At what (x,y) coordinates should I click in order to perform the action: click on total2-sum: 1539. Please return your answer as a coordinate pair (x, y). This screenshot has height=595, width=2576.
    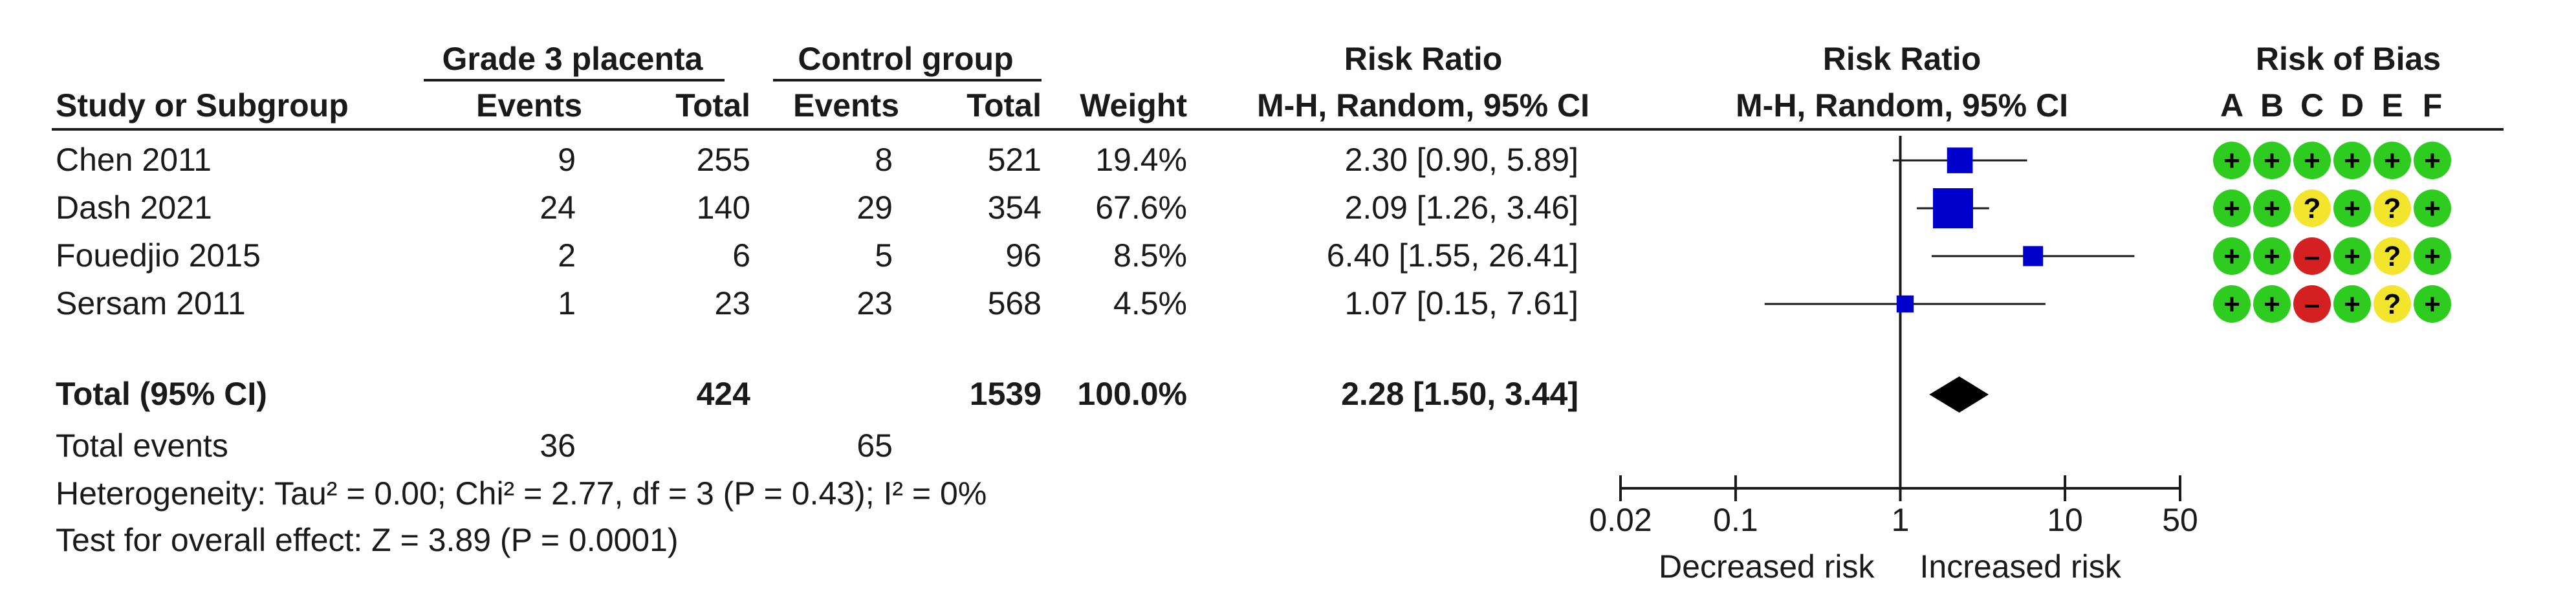
    Looking at the image, I should click on (1005, 394).